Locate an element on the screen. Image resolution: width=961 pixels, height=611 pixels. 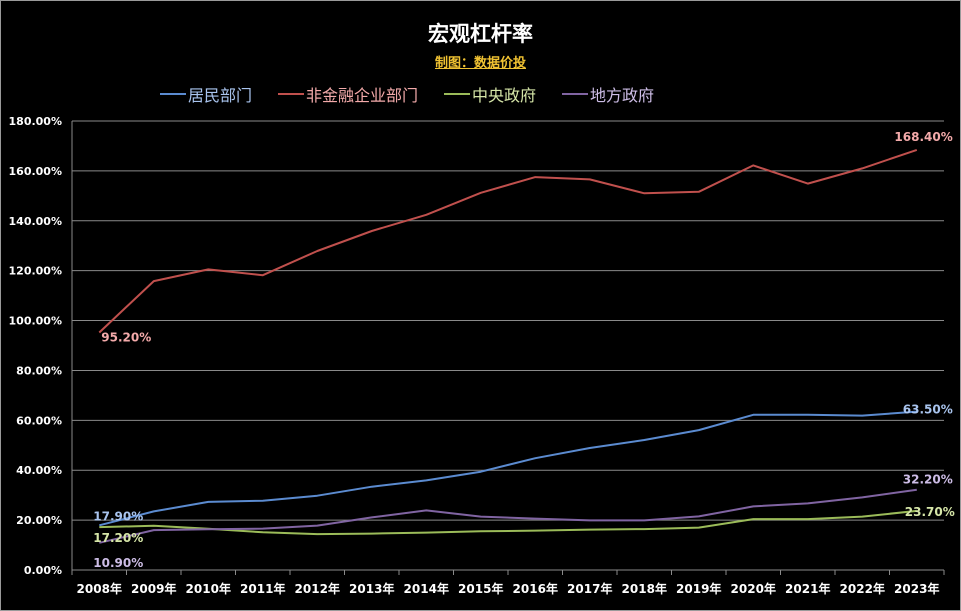
x-tick-label: 2018年 is located at coordinates (644, 588).